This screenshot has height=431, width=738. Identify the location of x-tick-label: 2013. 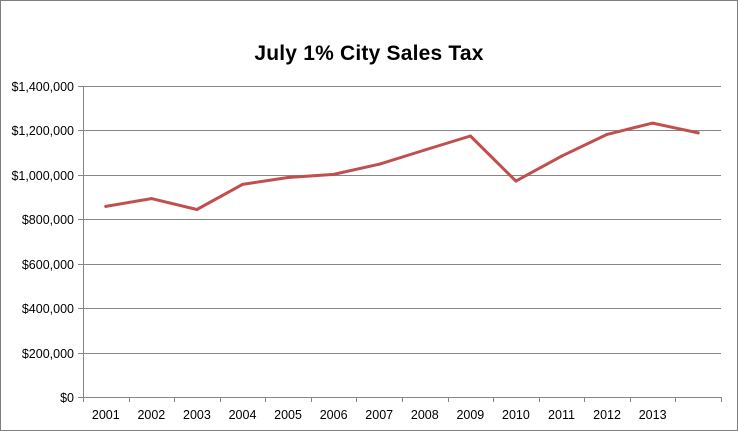
(653, 415).